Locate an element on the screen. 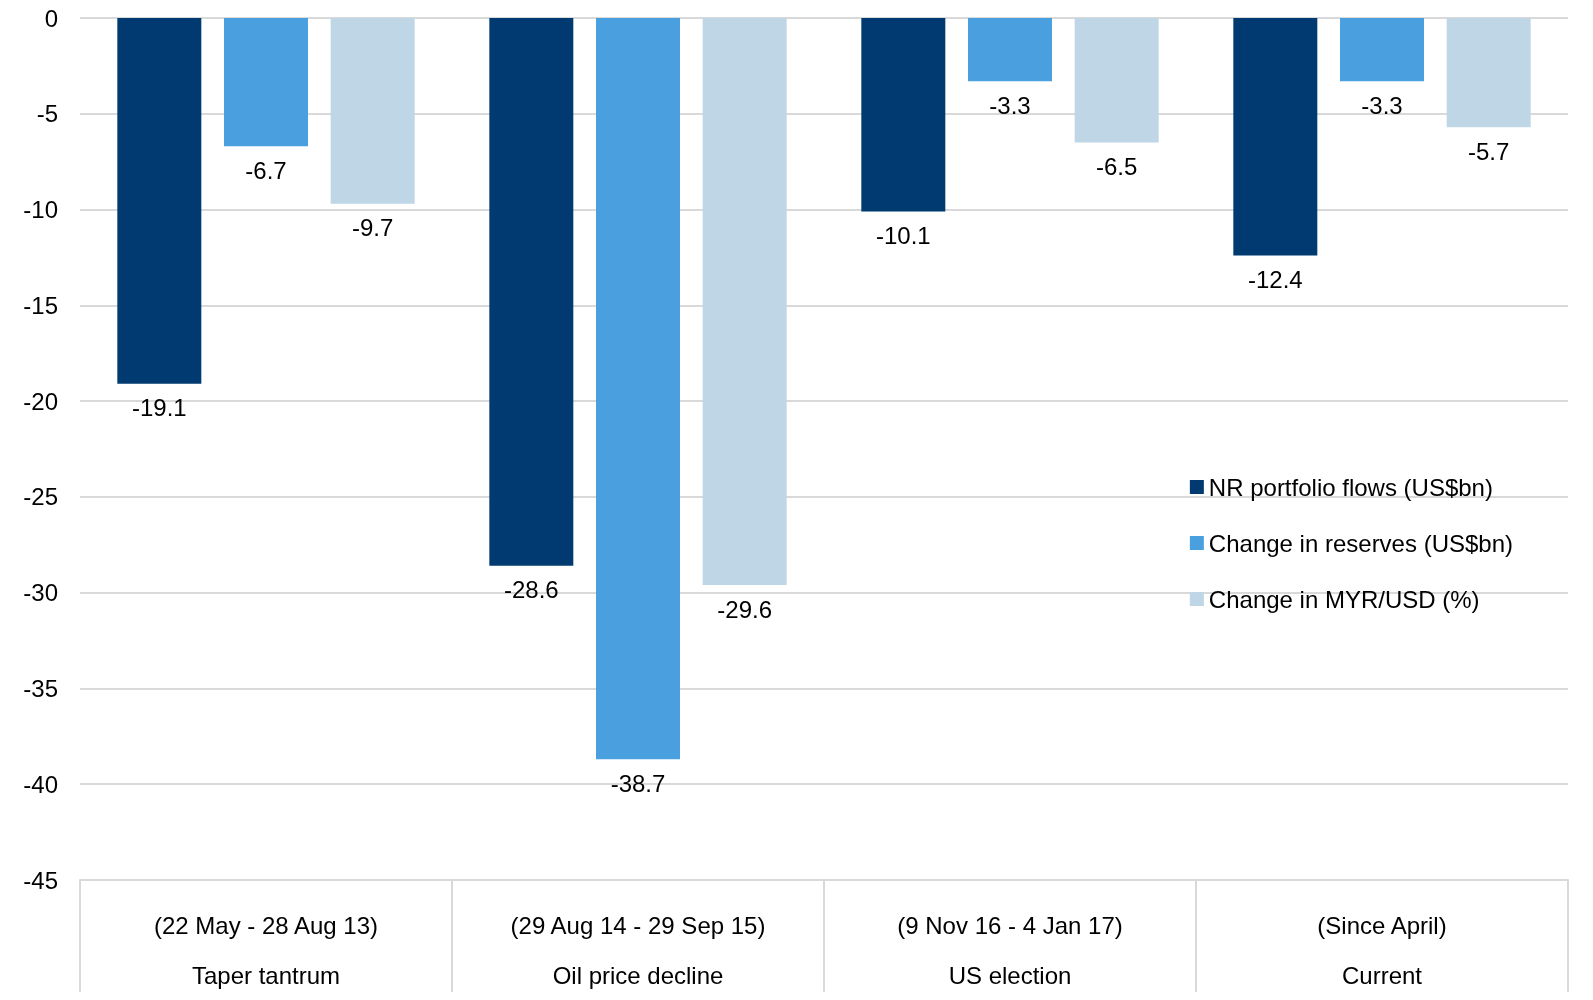 Image resolution: width=1593 pixels, height=1000 pixels. y-tick-label: -30 is located at coordinates (40, 593).